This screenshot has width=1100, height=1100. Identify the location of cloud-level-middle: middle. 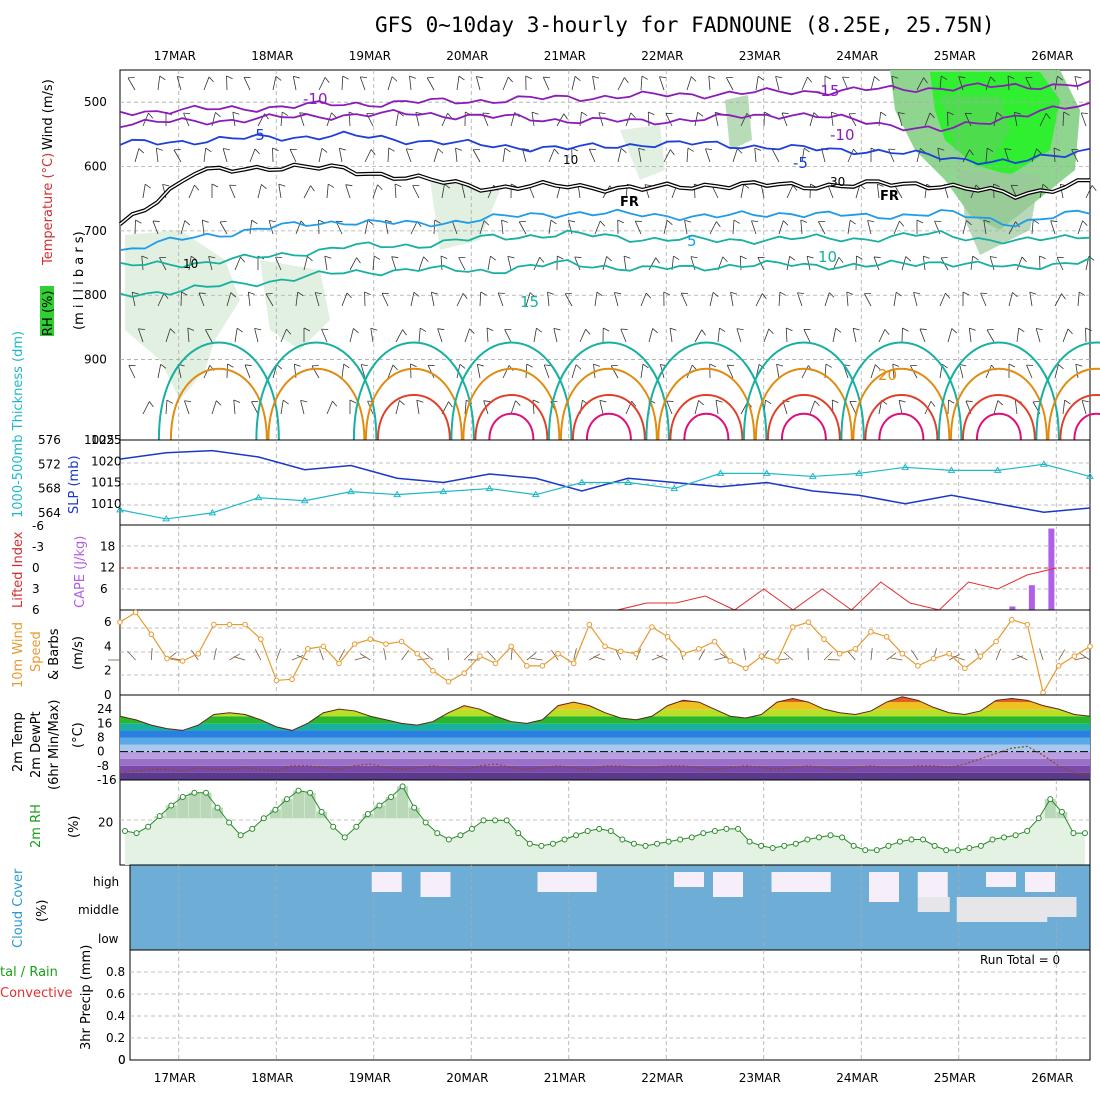
(98, 910).